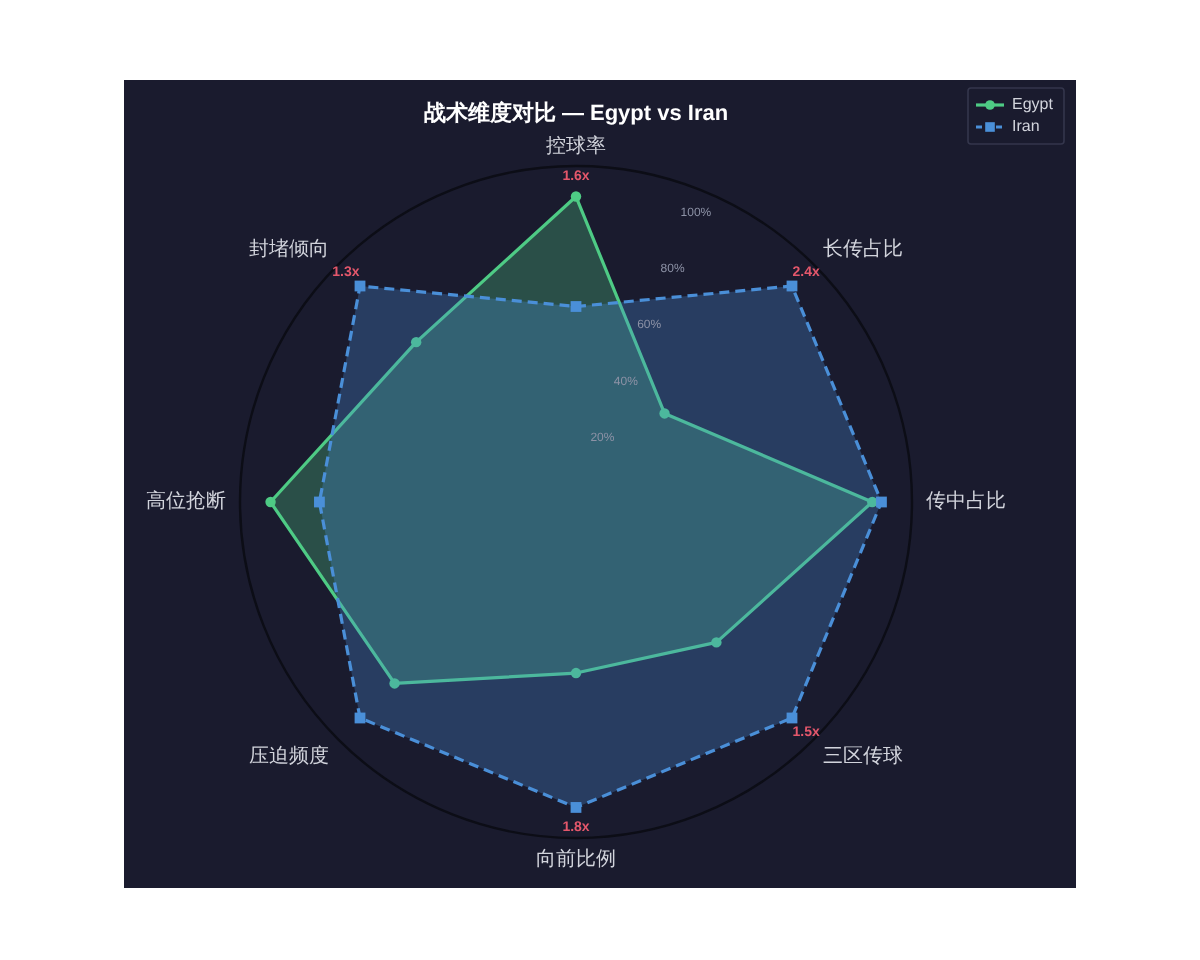 This screenshot has height=960, width=1200. Describe the element at coordinates (288, 248) in the screenshot. I see `spoke-label: 封堵倾向` at that location.